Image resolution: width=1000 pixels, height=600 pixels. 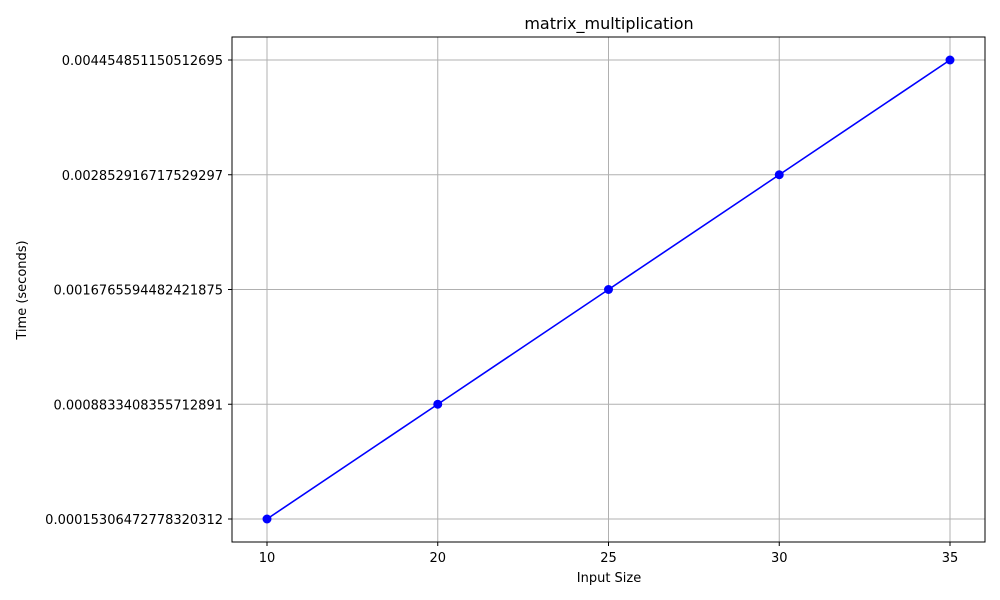 What do you see at coordinates (608, 24) in the screenshot?
I see `chart-title: matrix_multiplication` at bounding box center [608, 24].